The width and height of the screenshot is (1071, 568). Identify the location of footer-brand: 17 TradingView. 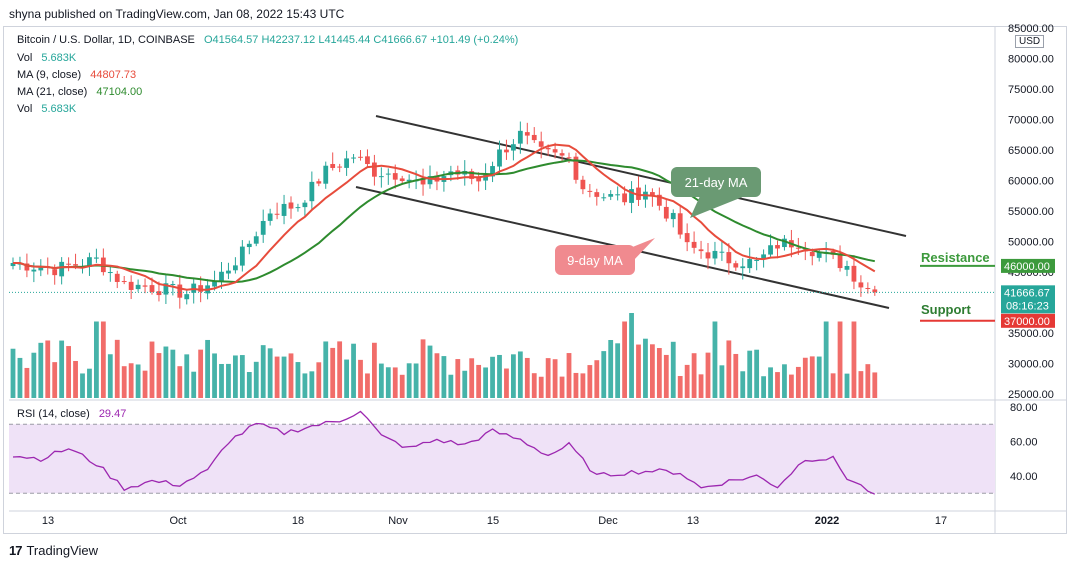
(53, 550).